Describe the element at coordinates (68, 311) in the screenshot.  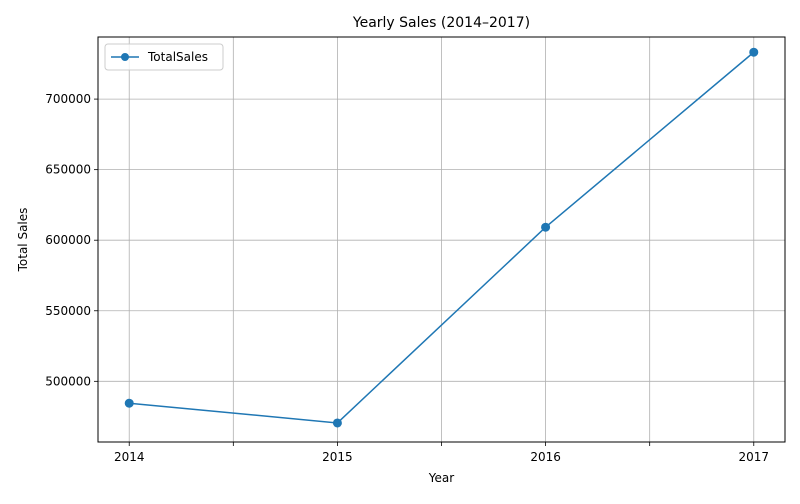
I see `y-tick-label: 550000` at that location.